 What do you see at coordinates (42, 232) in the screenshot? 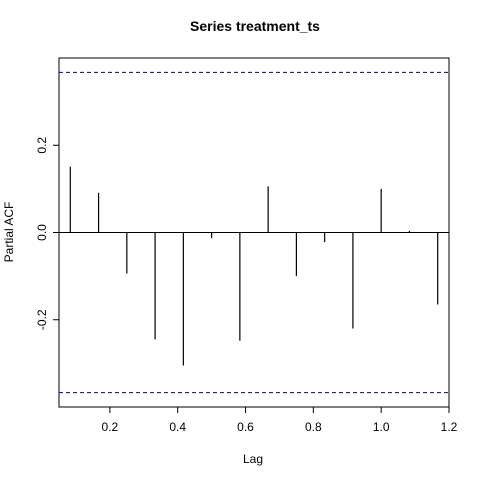
I see `y-tick-label: 0.0` at bounding box center [42, 232].